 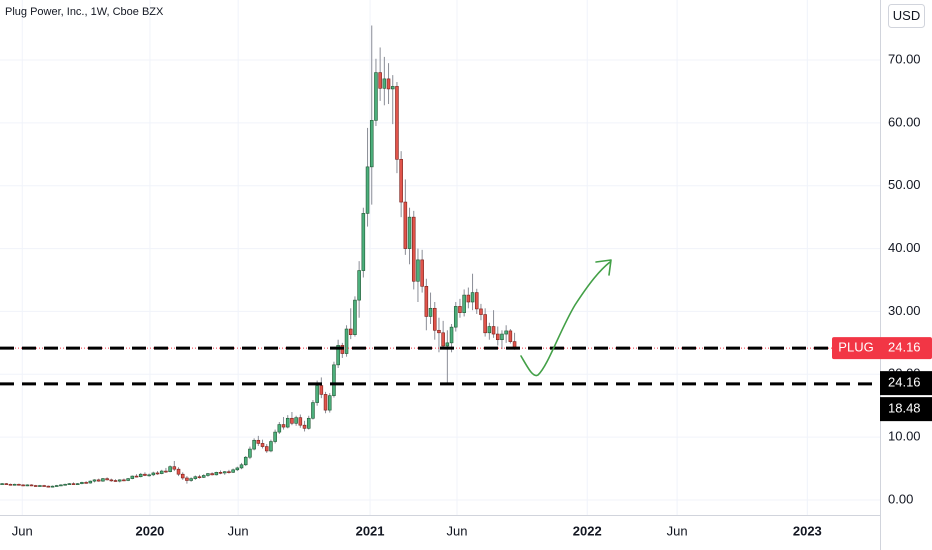 What do you see at coordinates (882, 348) in the screenshot?
I see `last-price-box` at bounding box center [882, 348].